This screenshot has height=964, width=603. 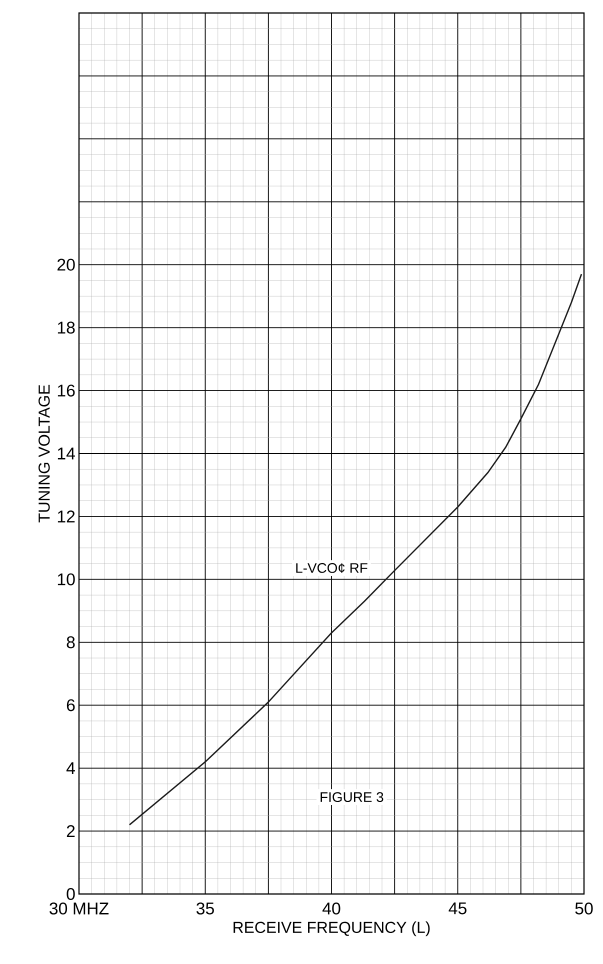 What do you see at coordinates (66, 264) in the screenshot?
I see `y-tick-label: 20` at bounding box center [66, 264].